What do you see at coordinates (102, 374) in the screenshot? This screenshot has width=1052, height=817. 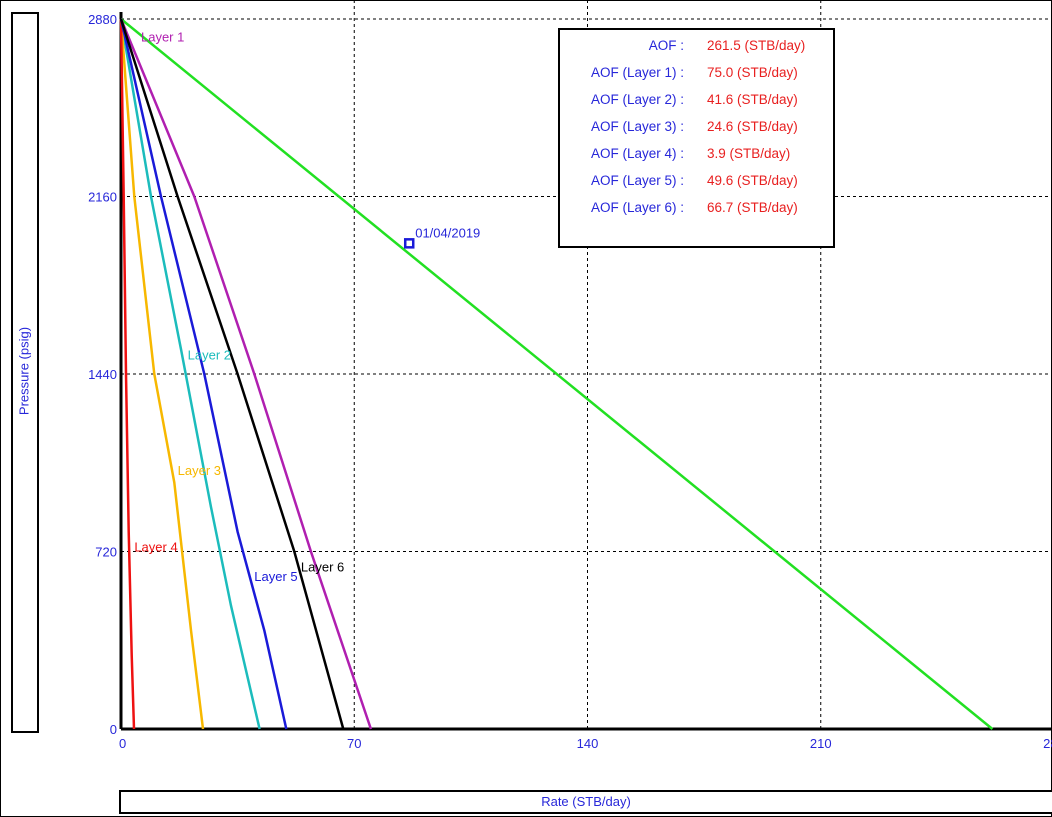 I see `y-tick-label: 1440` at bounding box center [102, 374].